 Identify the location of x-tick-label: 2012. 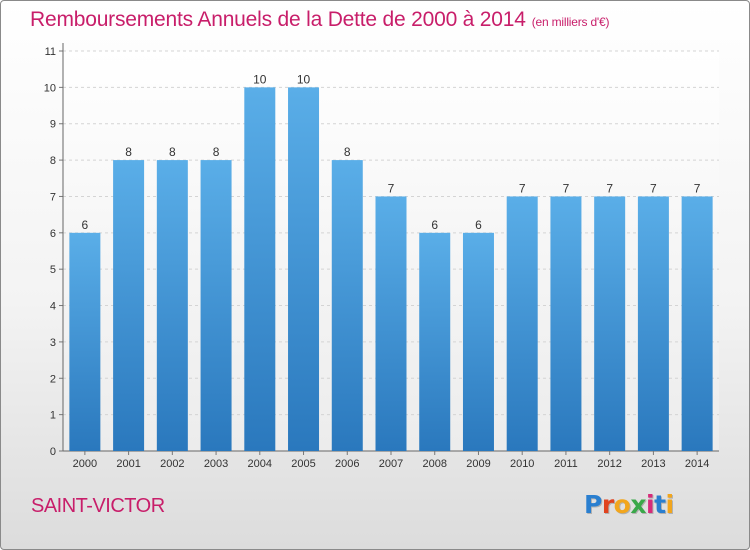
(609, 464).